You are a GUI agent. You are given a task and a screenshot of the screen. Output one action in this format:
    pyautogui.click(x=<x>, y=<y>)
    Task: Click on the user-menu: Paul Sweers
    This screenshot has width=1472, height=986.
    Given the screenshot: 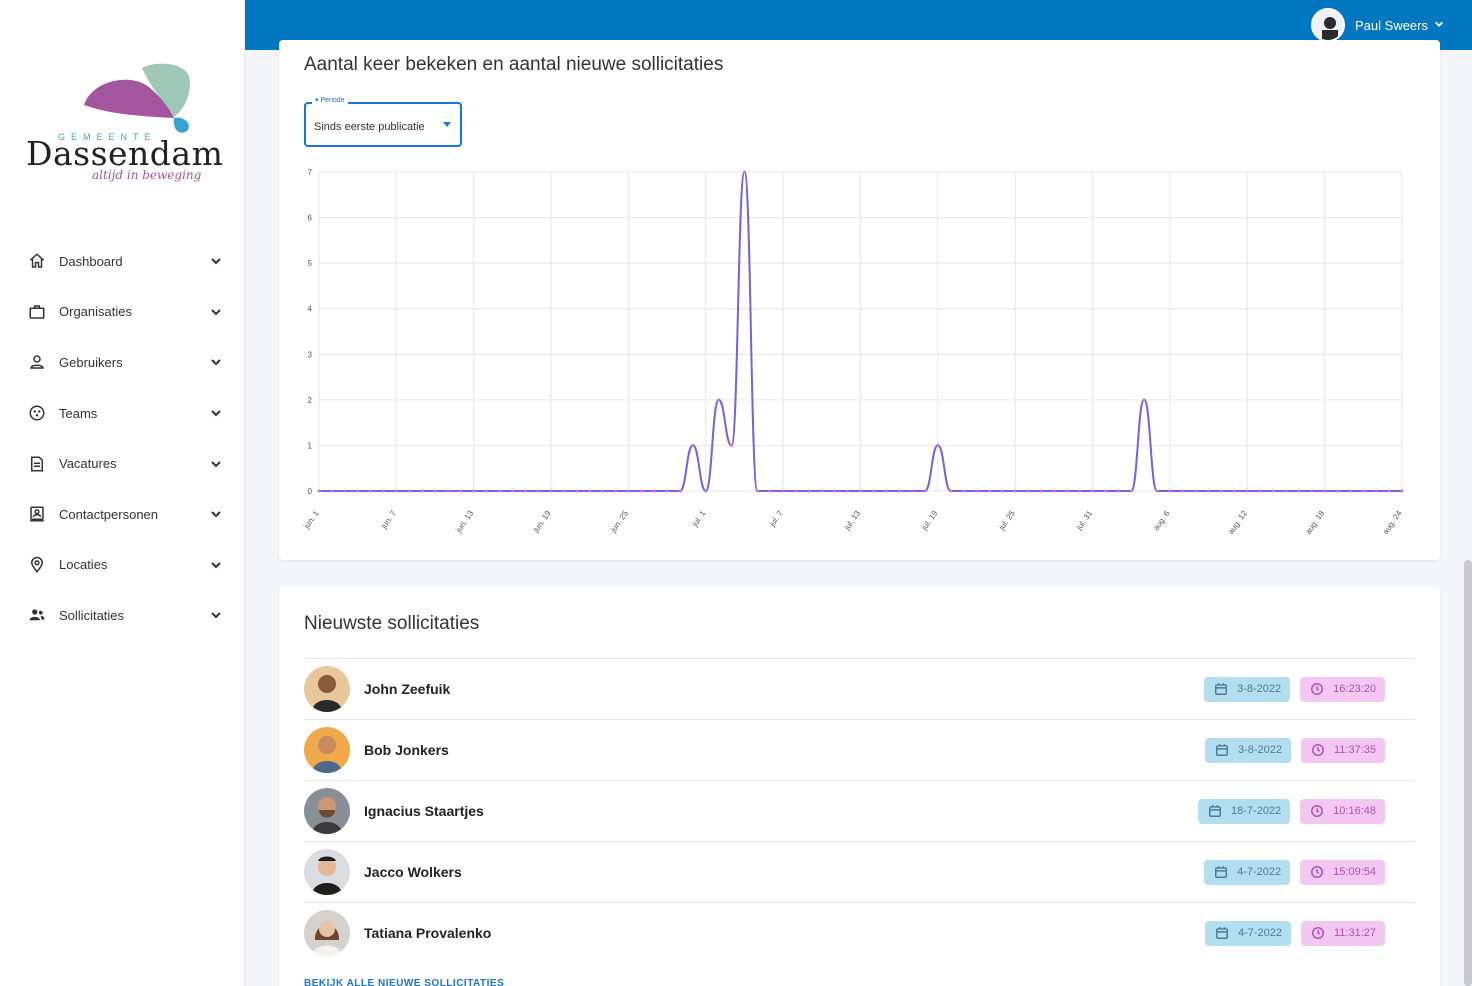 What is the action you would take?
    pyautogui.click(x=1377, y=25)
    